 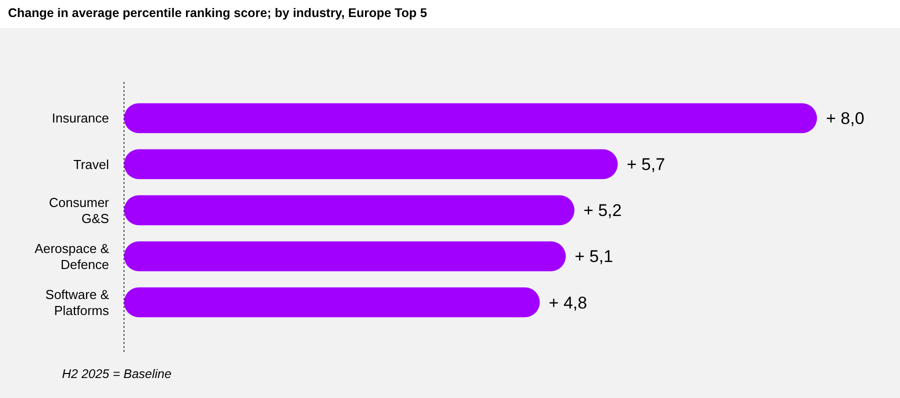 I want to click on data-label: + 5,2, so click(x=602, y=210).